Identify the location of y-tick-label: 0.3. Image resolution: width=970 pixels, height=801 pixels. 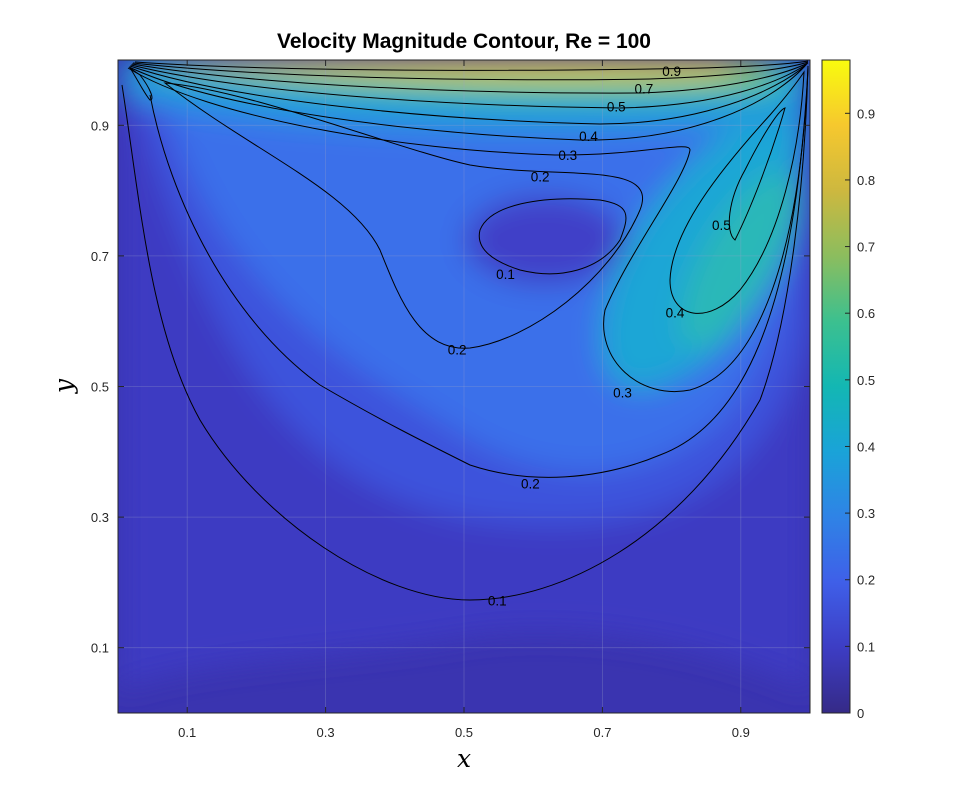
(100, 517).